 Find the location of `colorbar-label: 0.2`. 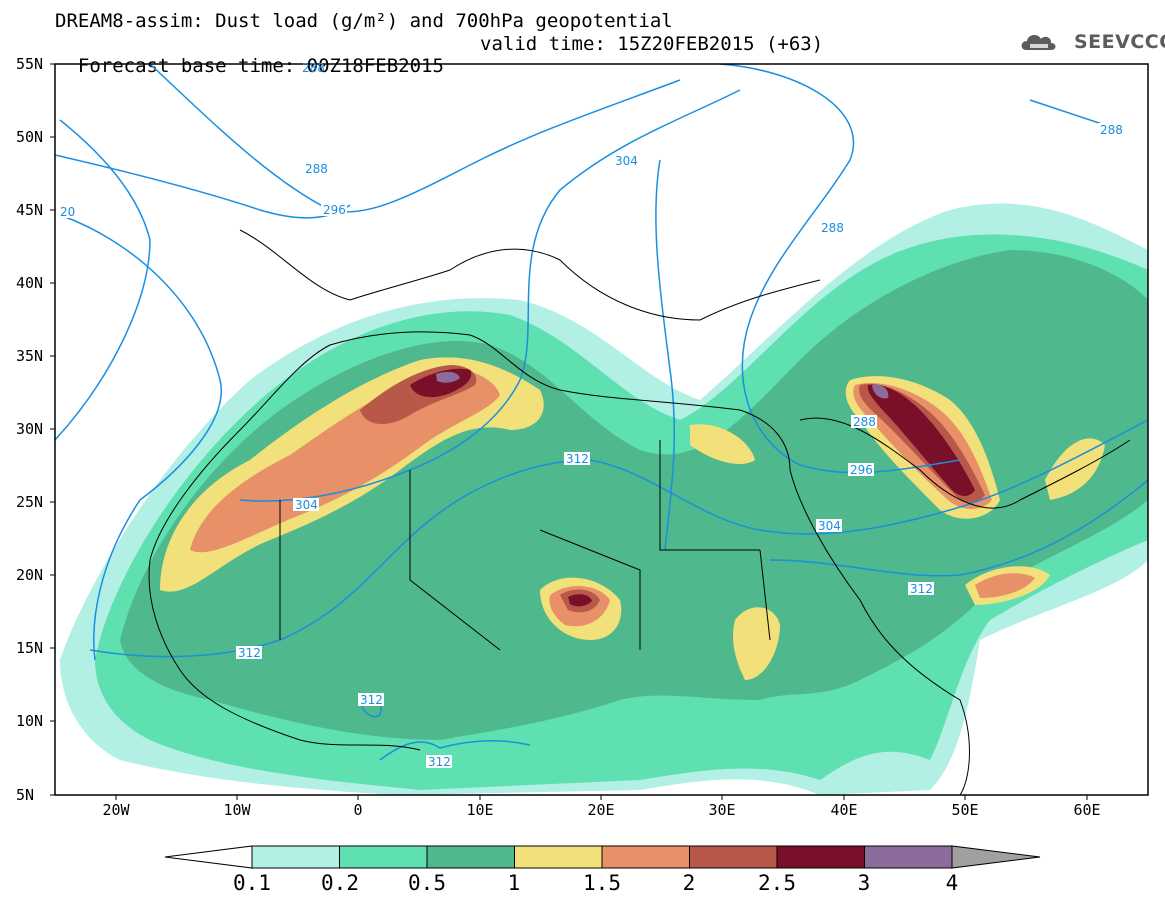

colorbar-label: 0.2 is located at coordinates (340, 883).